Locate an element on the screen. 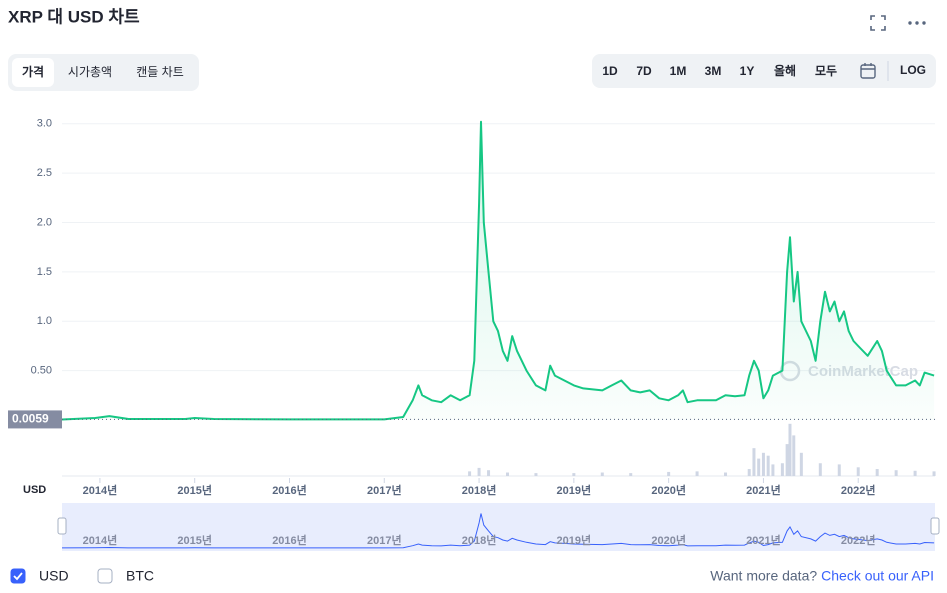 This screenshot has width=947, height=593. x-tick-label: 2016년 is located at coordinates (289, 490).